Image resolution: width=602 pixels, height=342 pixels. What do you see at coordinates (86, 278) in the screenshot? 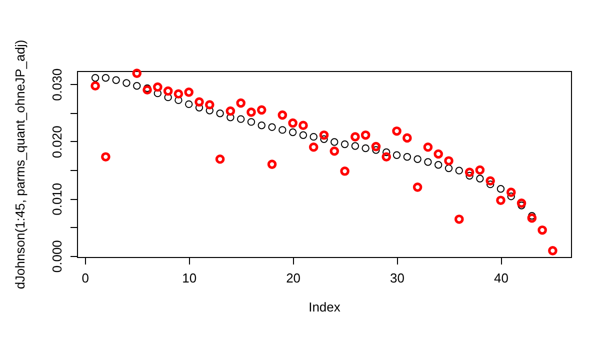
I see `x-tick-label: 0` at bounding box center [86, 278].